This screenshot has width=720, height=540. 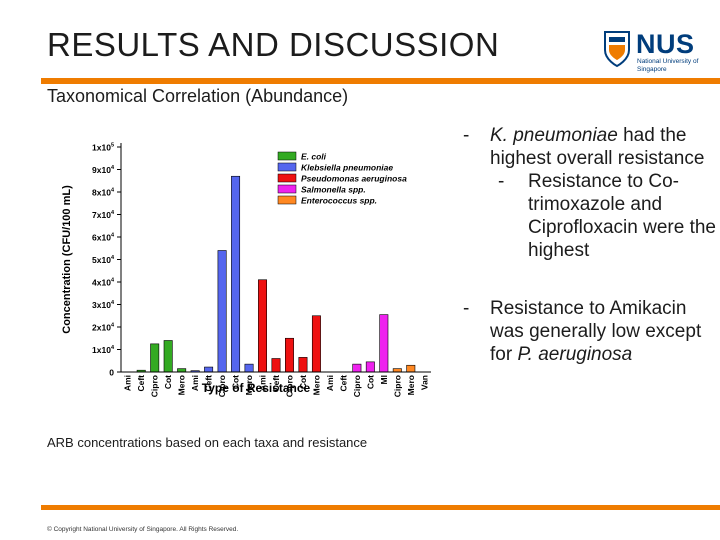 I want to click on y-tick-label: 9x104, so click(x=103, y=170).